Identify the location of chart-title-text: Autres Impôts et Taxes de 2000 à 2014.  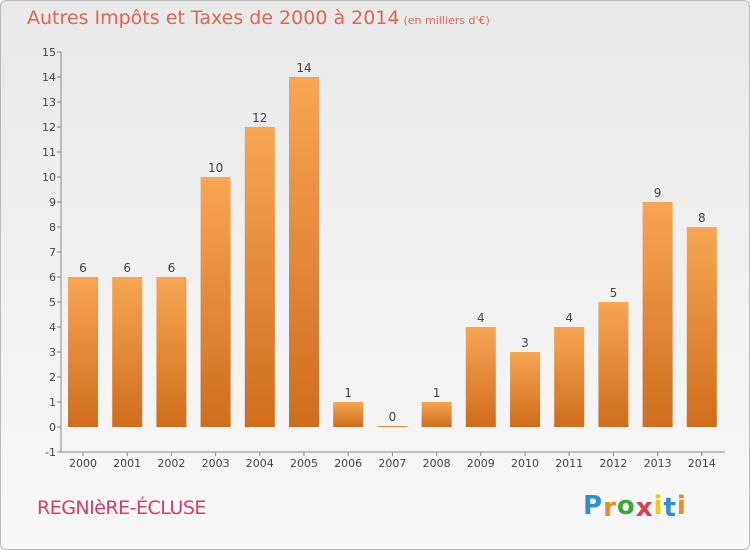
(213, 18).